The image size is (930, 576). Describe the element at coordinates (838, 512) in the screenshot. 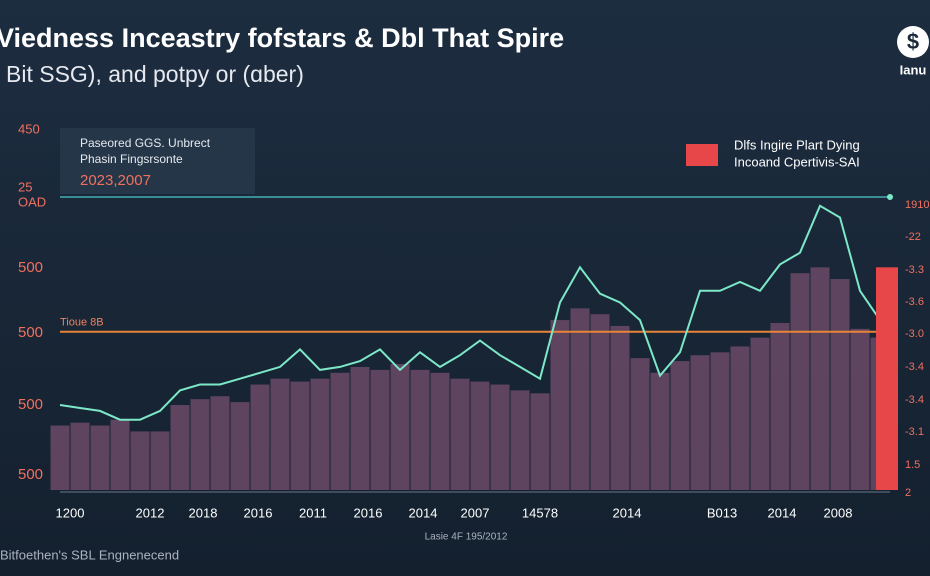

I see `x-tick-label: 2008` at that location.